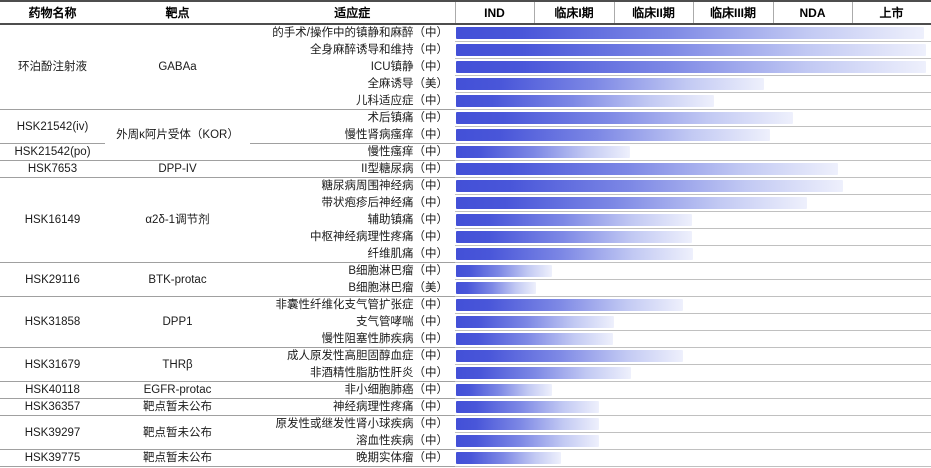 This screenshot has height=468, width=931. Describe the element at coordinates (352, 441) in the screenshot. I see `indication-cell: 溶血性疾病（中）` at that location.